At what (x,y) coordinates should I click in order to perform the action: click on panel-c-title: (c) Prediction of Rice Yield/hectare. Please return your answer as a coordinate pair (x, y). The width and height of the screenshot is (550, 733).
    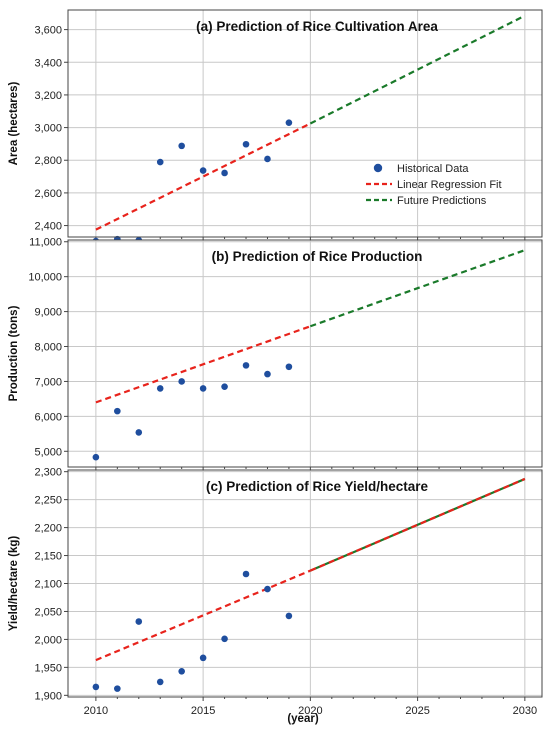
    Looking at the image, I should click on (317, 486).